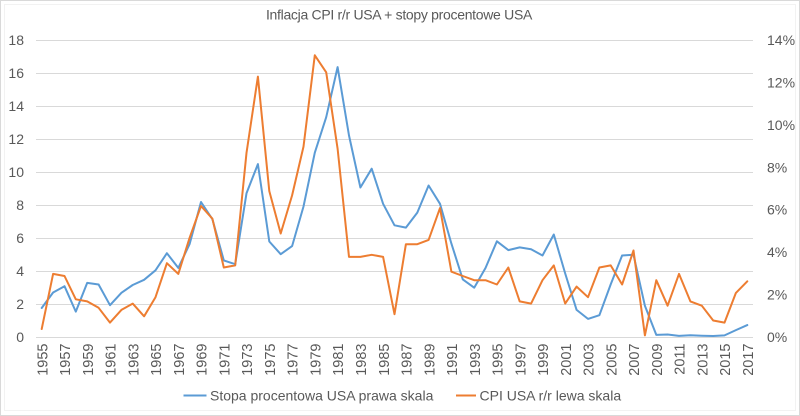 Image resolution: width=800 pixels, height=416 pixels. What do you see at coordinates (681, 359) in the screenshot?
I see `svg-text: 2011` at bounding box center [681, 359].